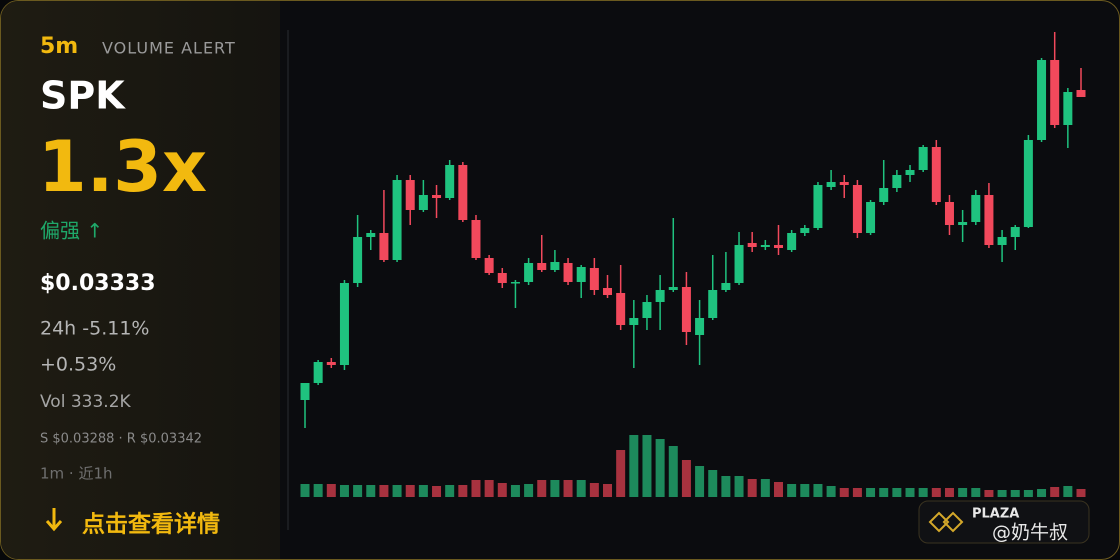 This screenshot has height=560, width=1120. I want to click on watermark-box, so click(1004, 522).